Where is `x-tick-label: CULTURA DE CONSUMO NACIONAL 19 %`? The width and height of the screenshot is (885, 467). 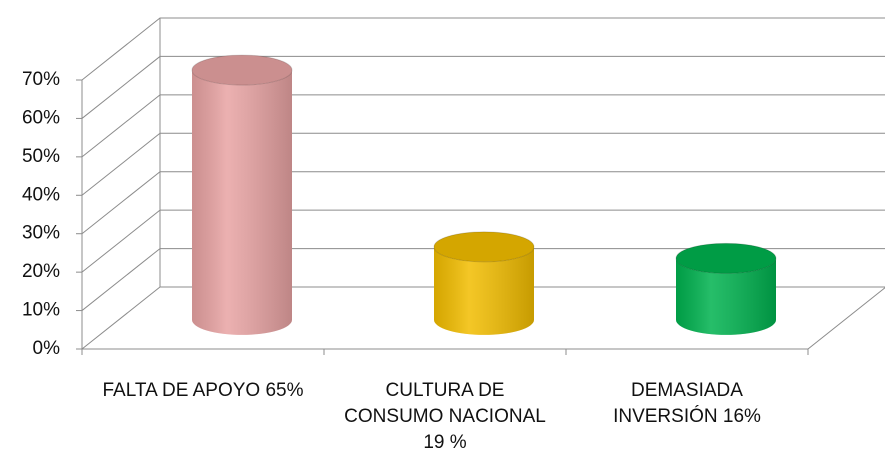
x-tick-label: CULTURA DE CONSUMO NACIONAL 19 % is located at coordinates (445, 416).